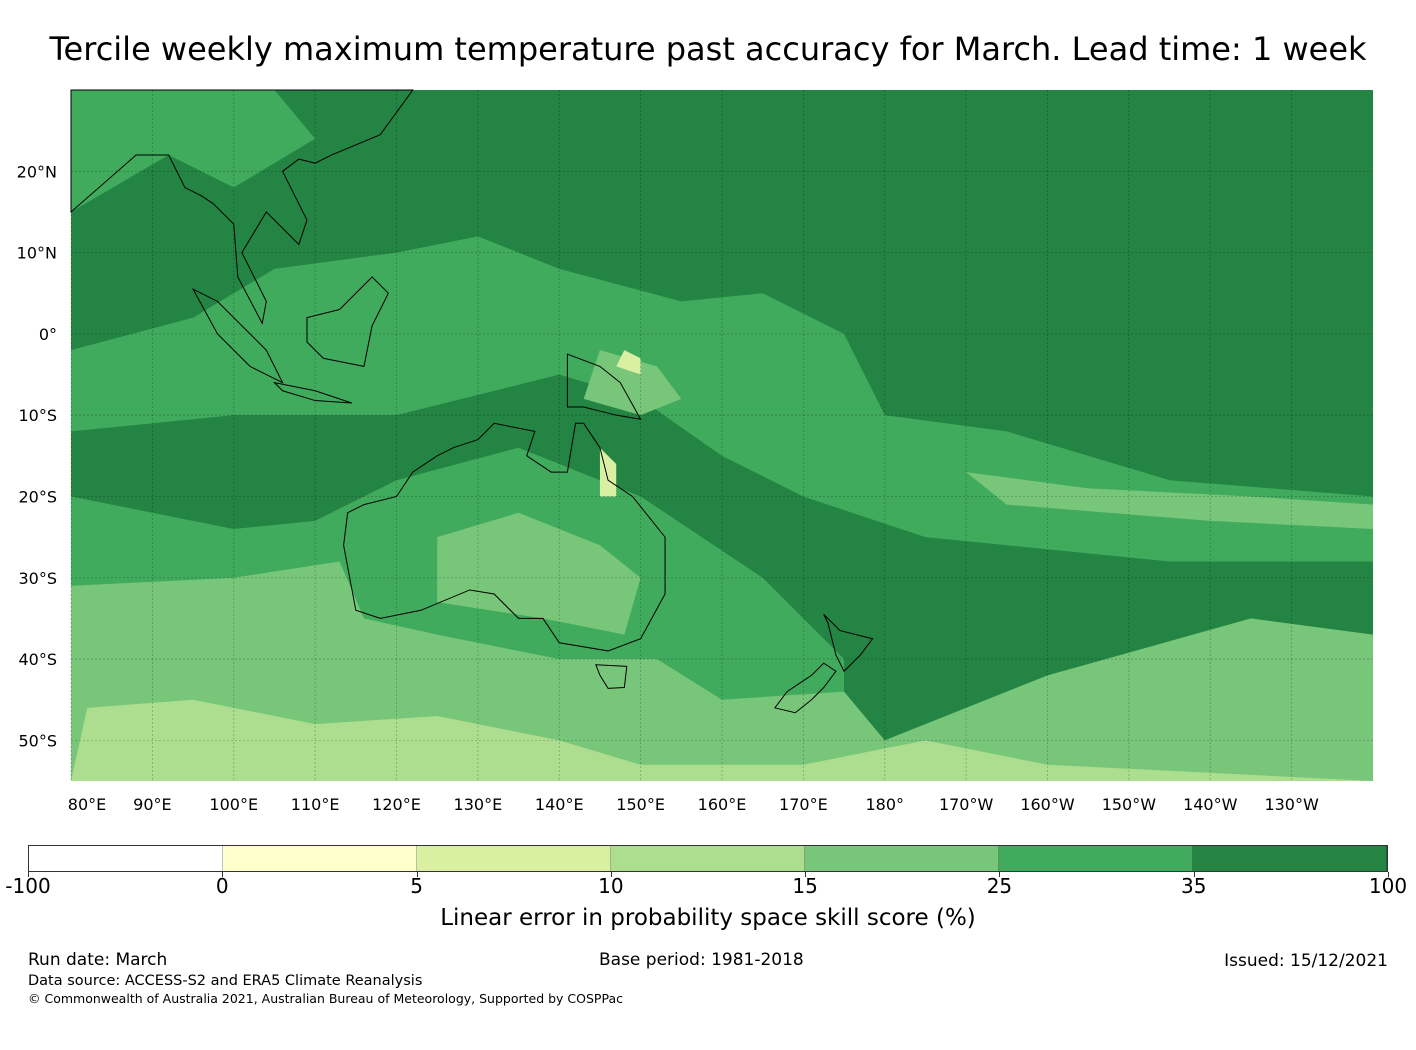 The height and width of the screenshot is (1050, 1416). What do you see at coordinates (37, 740) in the screenshot?
I see `lat-tick-label: 50°S` at bounding box center [37, 740].